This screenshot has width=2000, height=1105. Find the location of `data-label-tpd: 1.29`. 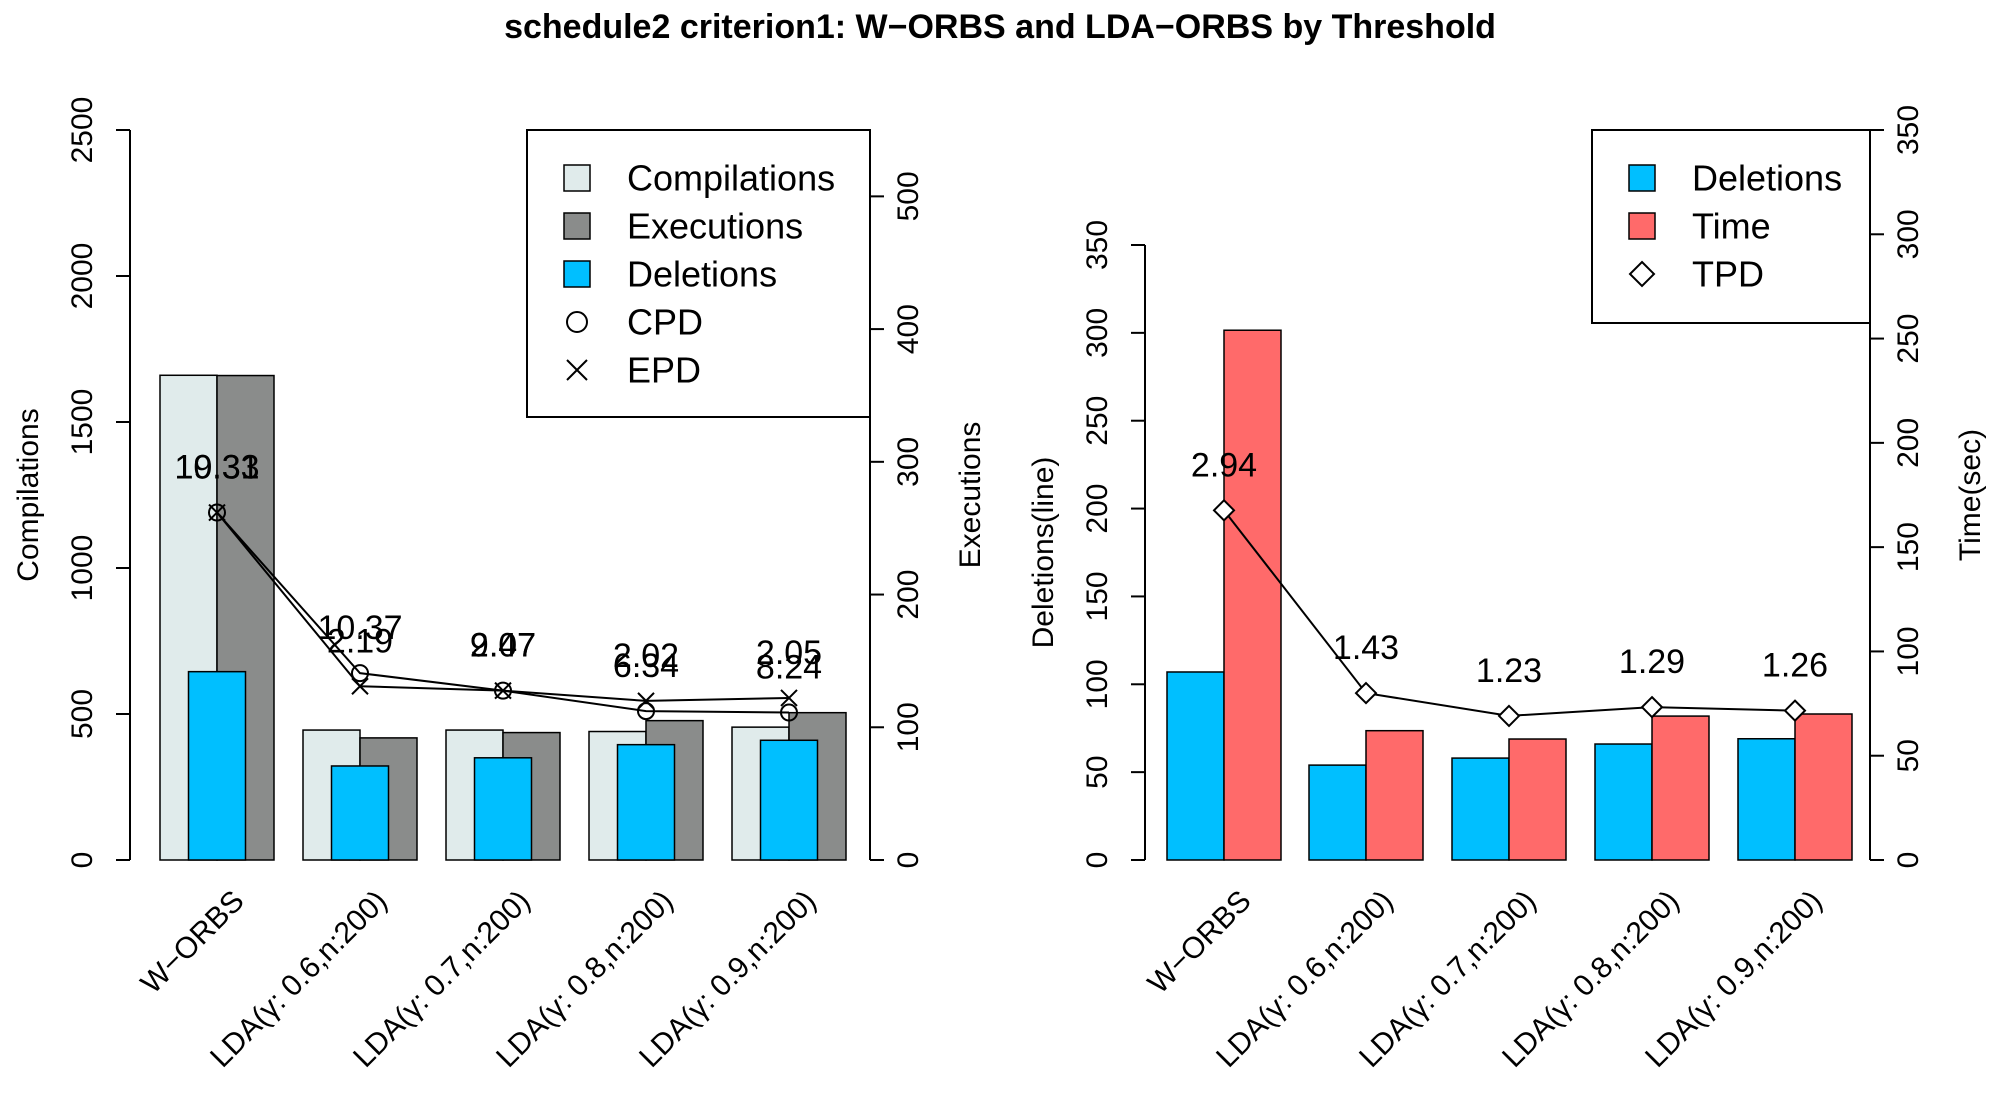

data-label-tpd: 1.29 is located at coordinates (1652, 662).